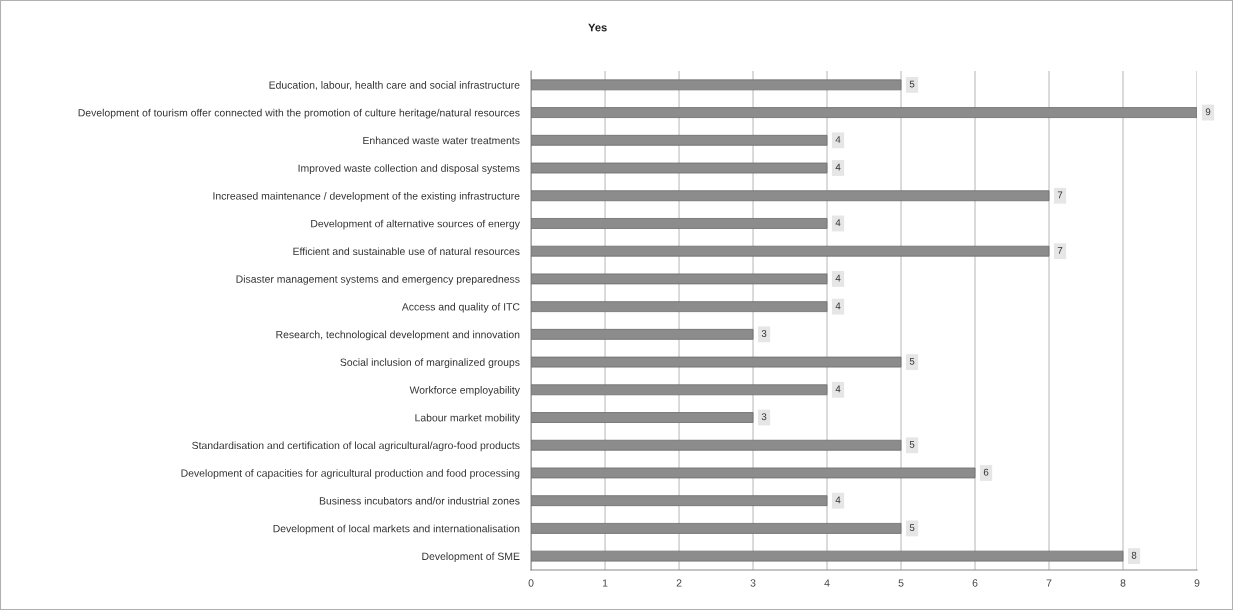  Describe the element at coordinates (1197, 583) in the screenshot. I see `x-tick-label: 9` at that location.